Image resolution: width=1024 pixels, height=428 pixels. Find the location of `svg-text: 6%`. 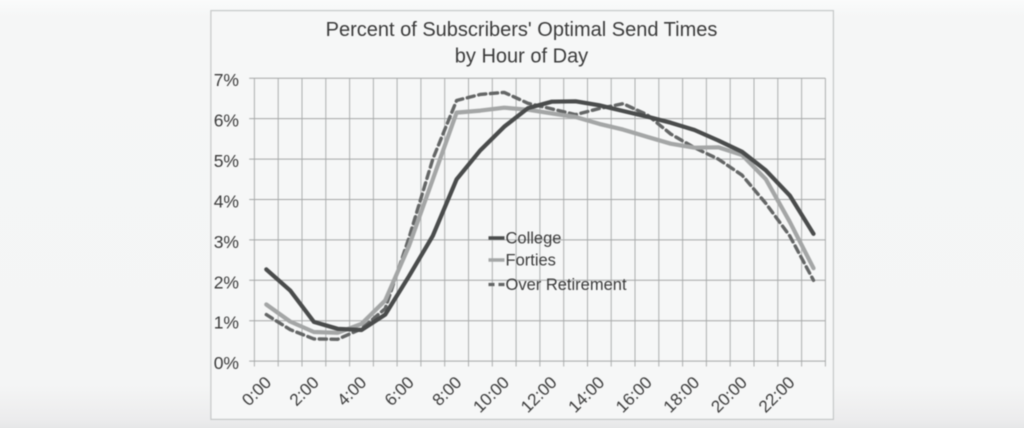

svg-text: 6% is located at coordinates (226, 121).